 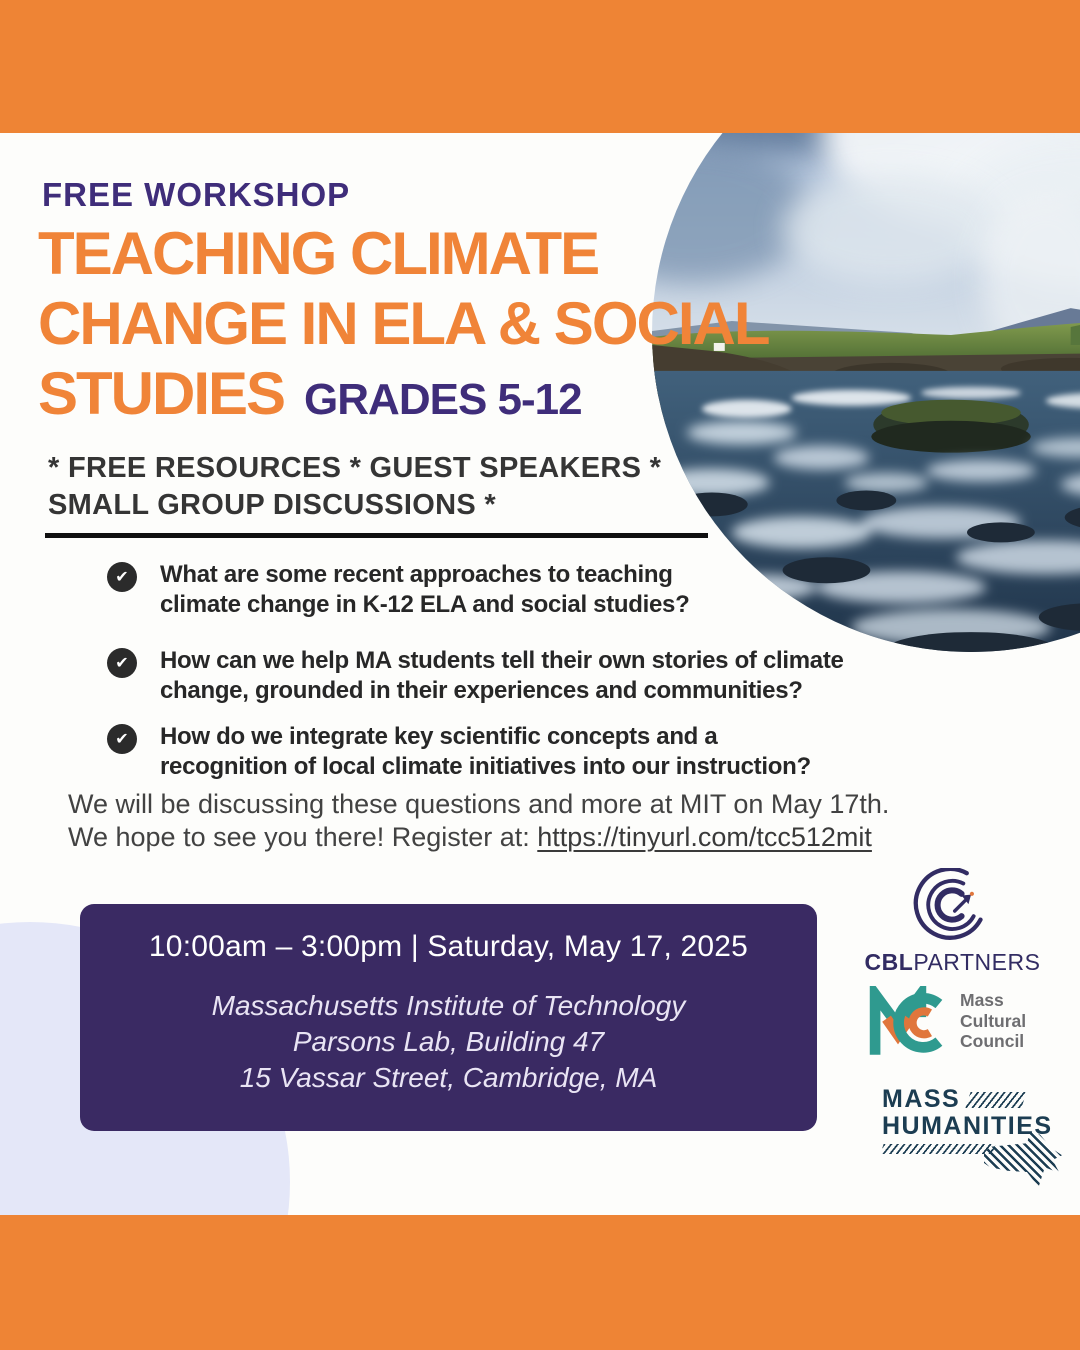 What do you see at coordinates (448, 1005) in the screenshot?
I see `venue-line-1: Massachusetts Institute of Technology` at bounding box center [448, 1005].